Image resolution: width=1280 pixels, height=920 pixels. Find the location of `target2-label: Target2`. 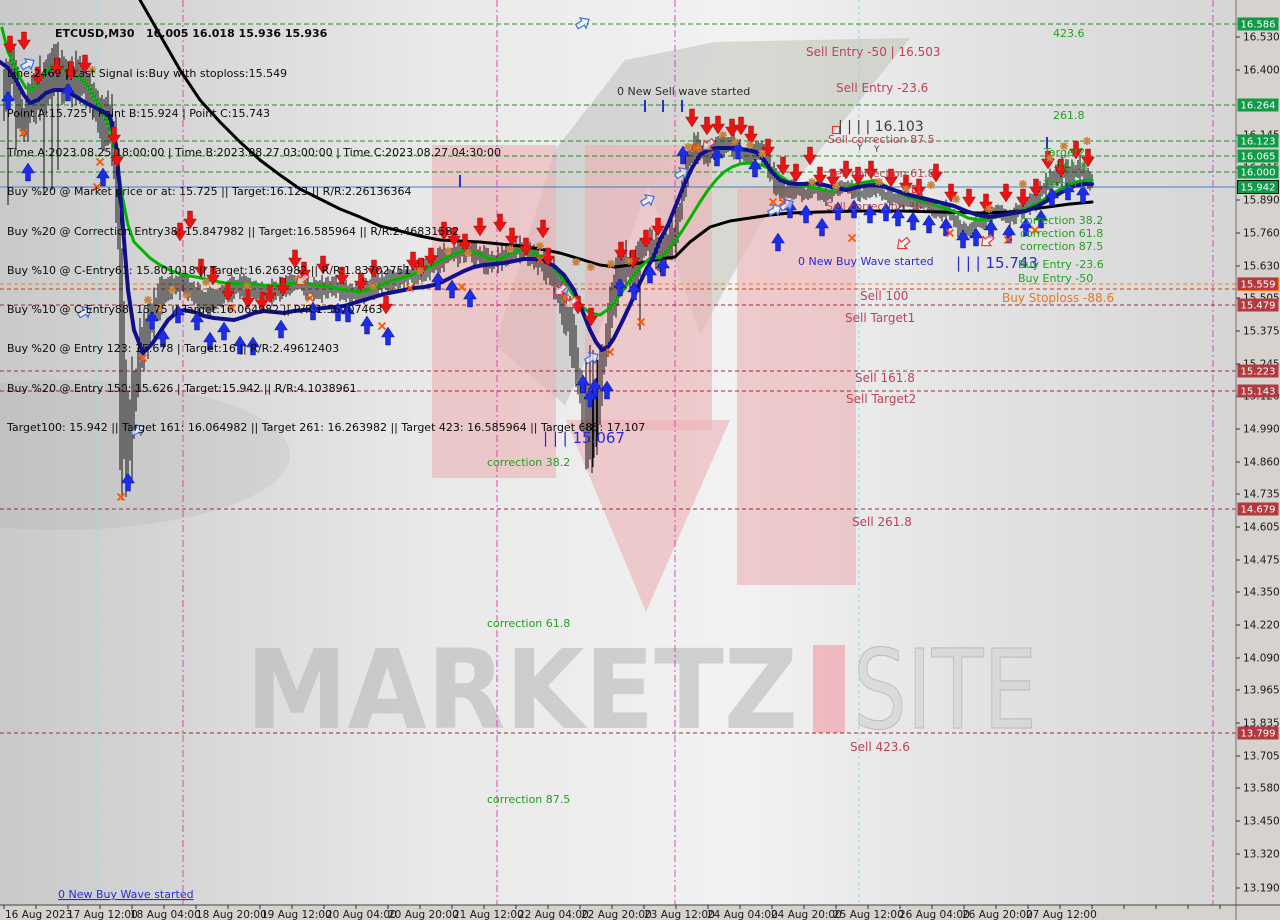

target2-label: Target2 is located at coordinates (1064, 152).